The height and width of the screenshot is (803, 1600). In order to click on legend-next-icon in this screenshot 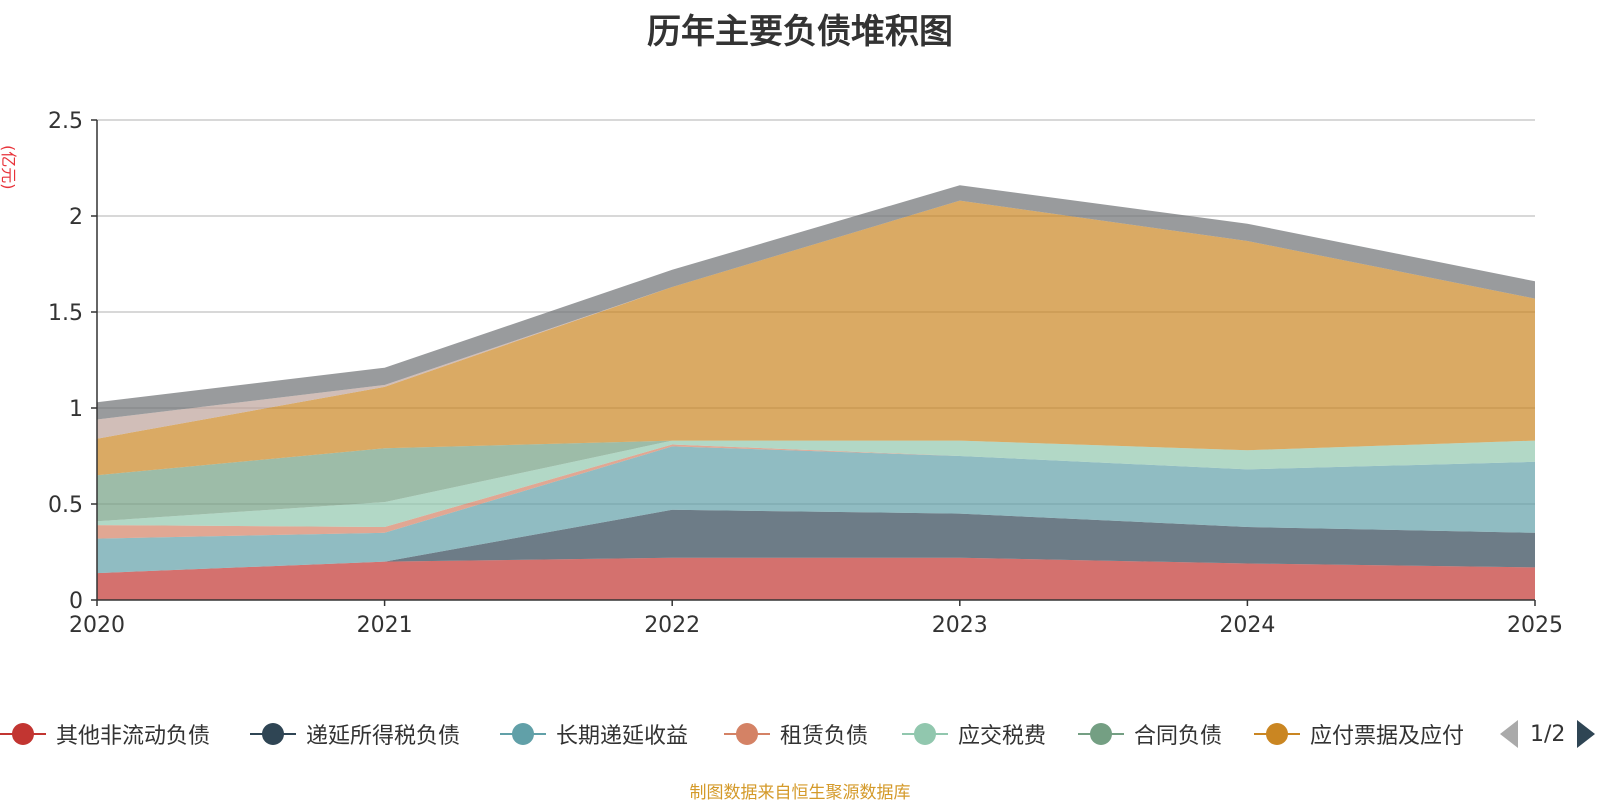, I will do `click(1586, 734)`.